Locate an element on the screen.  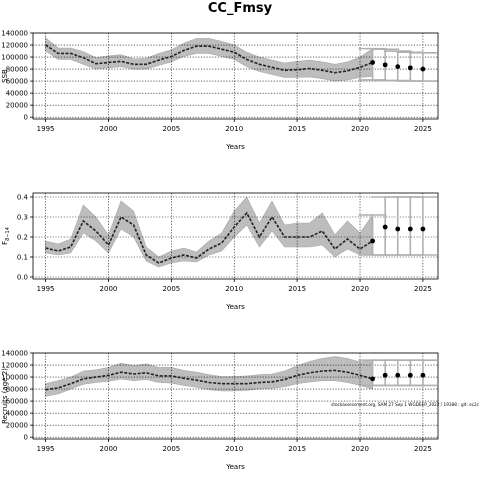
ssb-y-tick-label-7: 140000 is located at coordinates (14, 34).